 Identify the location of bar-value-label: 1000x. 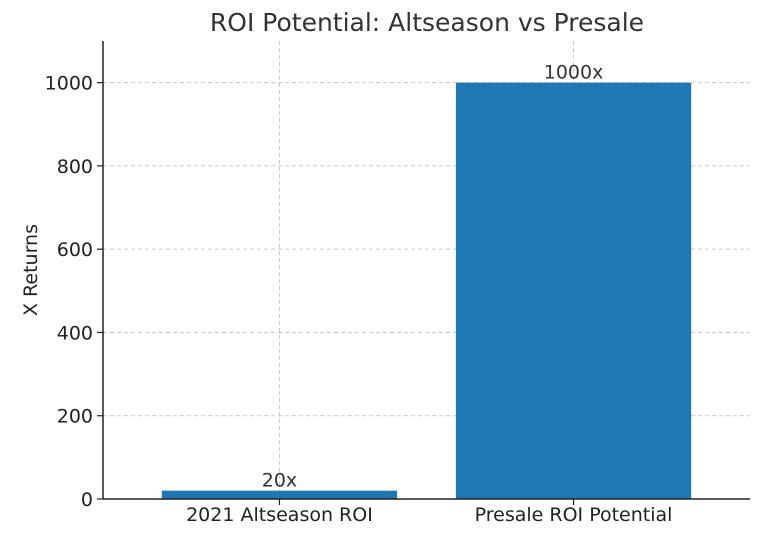
(574, 73).